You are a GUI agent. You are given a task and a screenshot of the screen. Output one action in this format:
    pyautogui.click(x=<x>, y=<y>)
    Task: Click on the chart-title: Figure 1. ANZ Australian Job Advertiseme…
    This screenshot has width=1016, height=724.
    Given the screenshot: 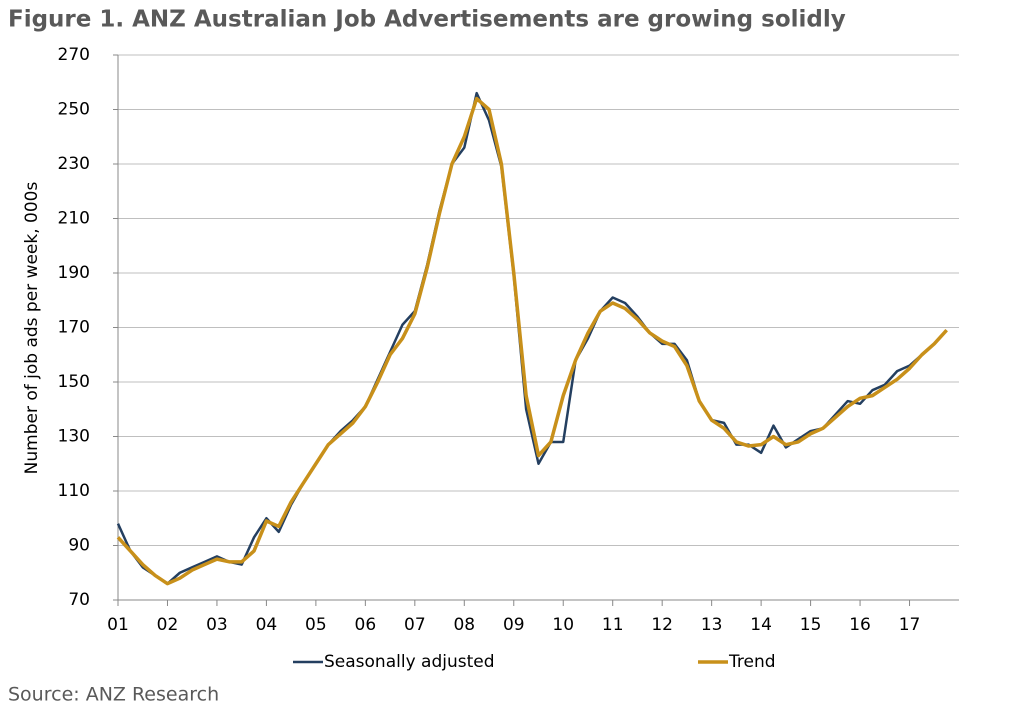 What is the action you would take?
    pyautogui.click(x=427, y=20)
    